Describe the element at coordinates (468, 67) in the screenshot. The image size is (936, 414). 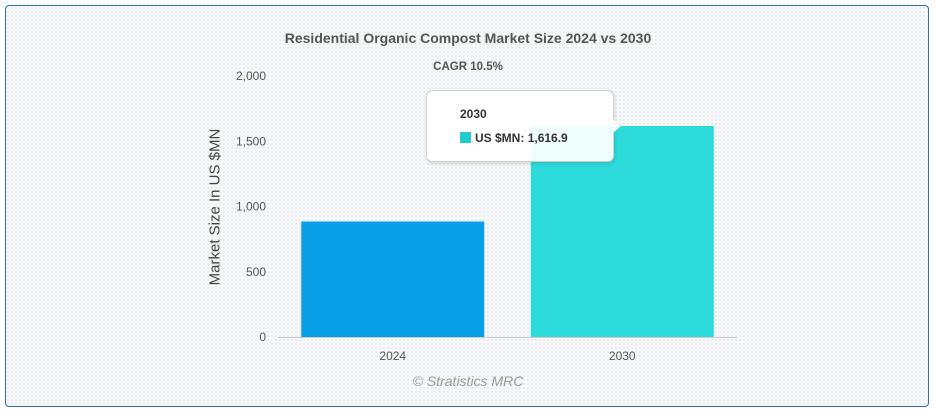
I see `chart-subtitle: CAGR 10.5%` at that location.